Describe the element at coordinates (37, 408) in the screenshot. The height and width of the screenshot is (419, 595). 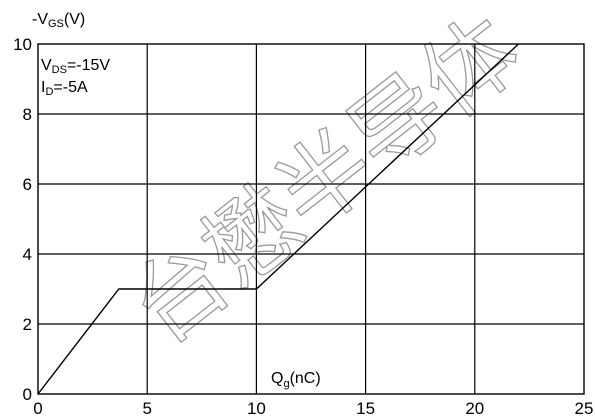
I see `x-tick-label: 0` at that location.